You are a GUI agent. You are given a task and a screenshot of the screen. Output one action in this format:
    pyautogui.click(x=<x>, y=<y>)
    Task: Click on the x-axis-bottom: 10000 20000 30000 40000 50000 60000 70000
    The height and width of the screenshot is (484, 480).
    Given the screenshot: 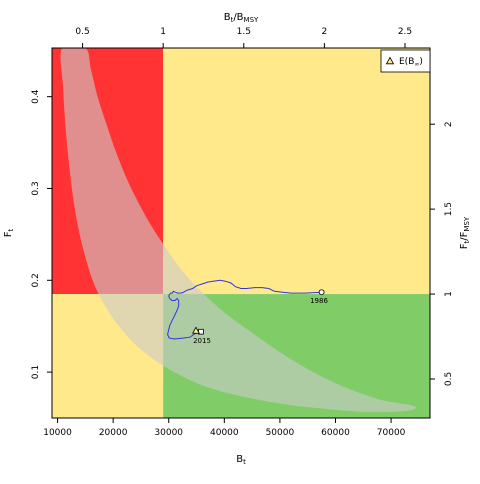 What is the action you would take?
    pyautogui.click(x=224, y=428)
    